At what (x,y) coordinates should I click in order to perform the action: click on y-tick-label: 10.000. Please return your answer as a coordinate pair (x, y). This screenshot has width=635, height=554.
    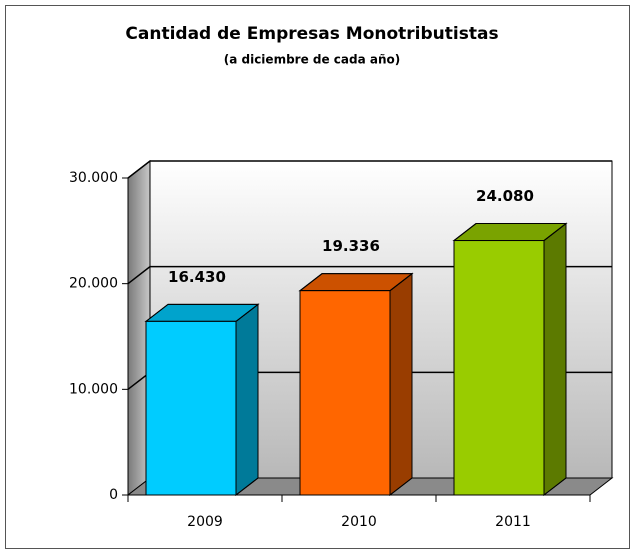
    Looking at the image, I should click on (93, 389).